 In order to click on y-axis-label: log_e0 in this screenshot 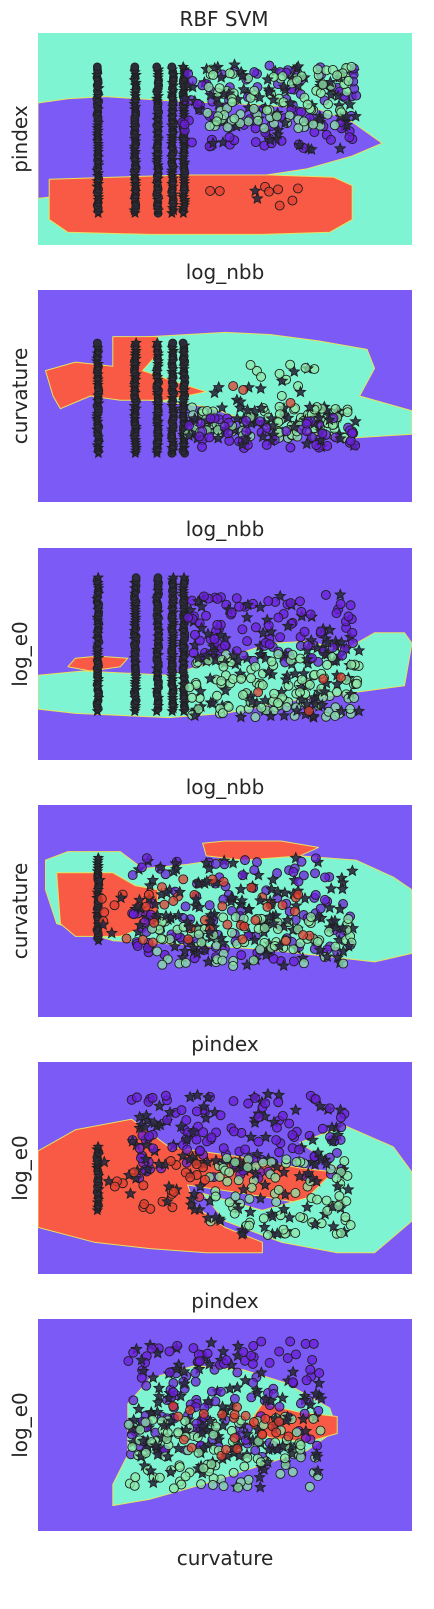, I will do `click(20, 654)`.